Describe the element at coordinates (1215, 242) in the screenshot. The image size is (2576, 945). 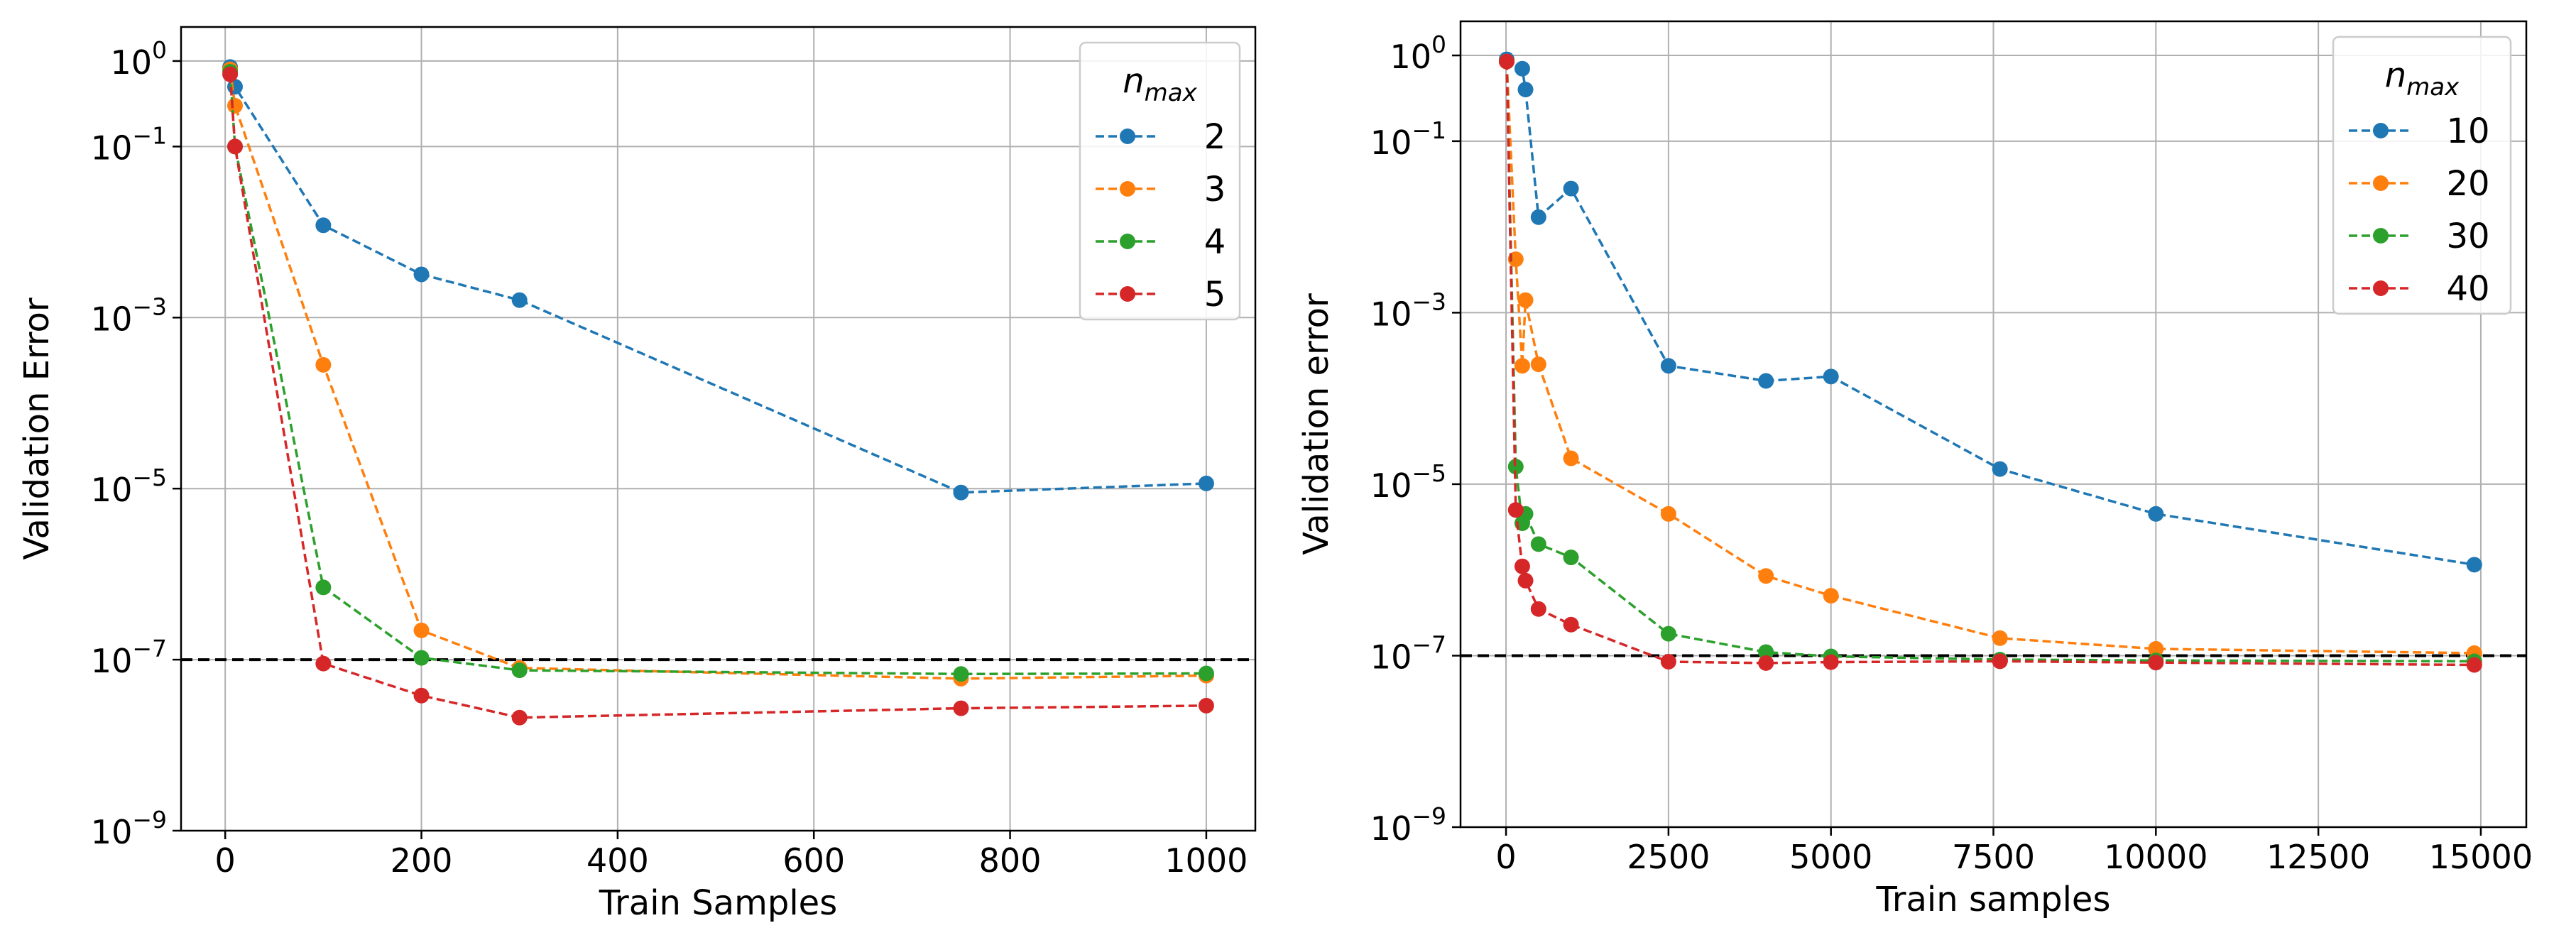
I see `legend-label: 4` at that location.